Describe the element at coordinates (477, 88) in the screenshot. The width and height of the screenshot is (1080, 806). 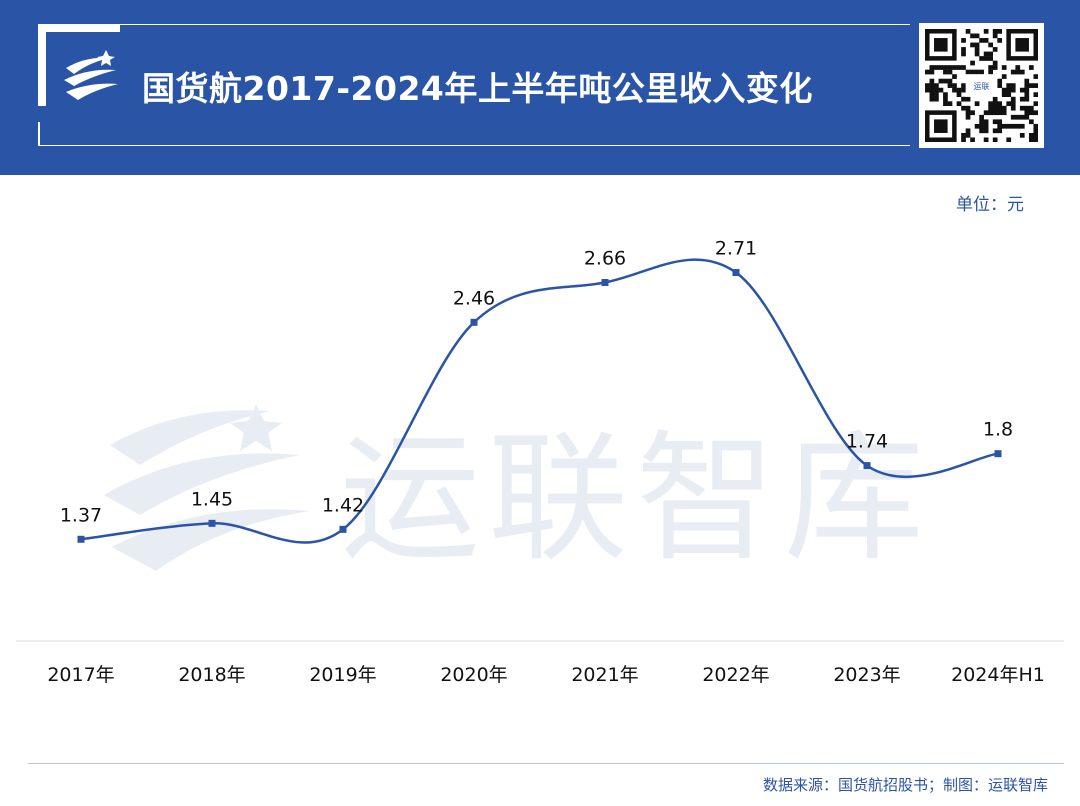
I see `page-title: 国货航2017-2024年上半年吨公里收入变化` at that location.